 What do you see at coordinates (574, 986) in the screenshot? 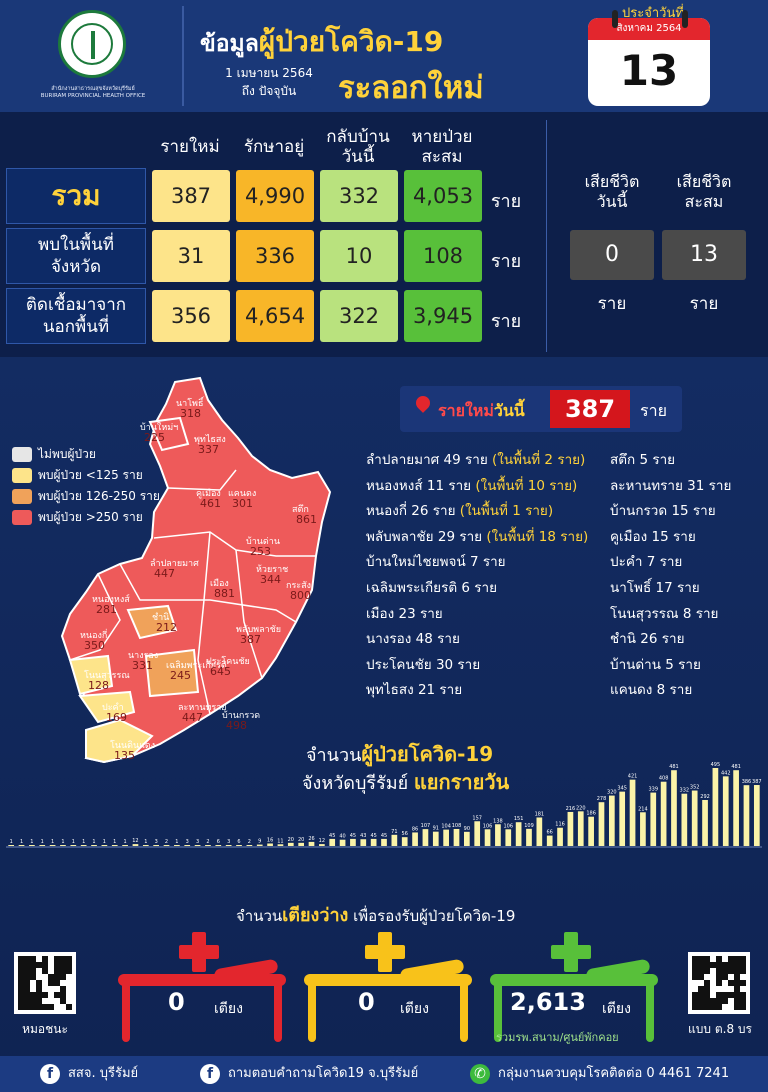
I see `bed-green: 2,613 เตียง` at bounding box center [574, 986].